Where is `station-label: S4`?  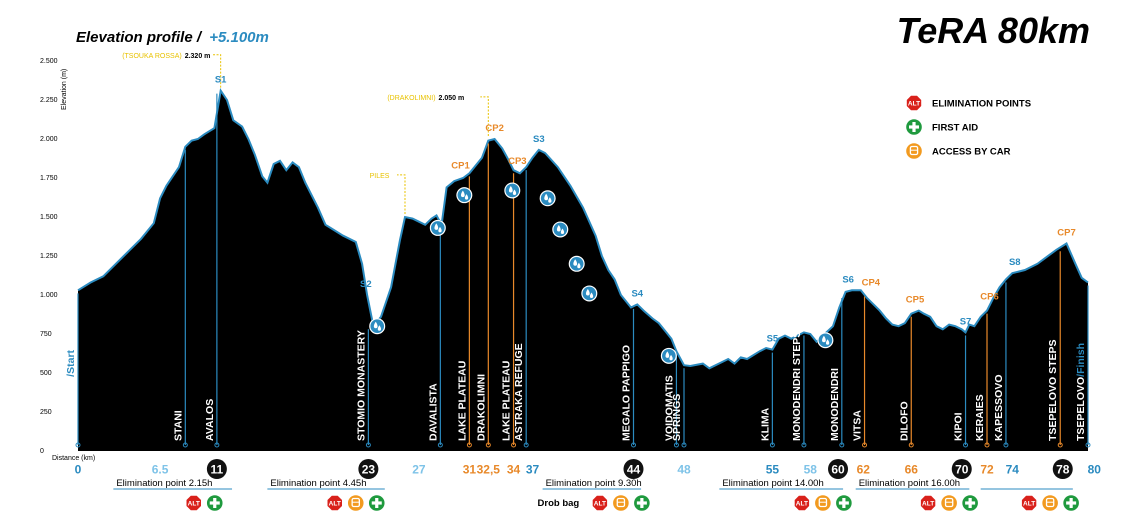 station-label: S4 is located at coordinates (637, 293).